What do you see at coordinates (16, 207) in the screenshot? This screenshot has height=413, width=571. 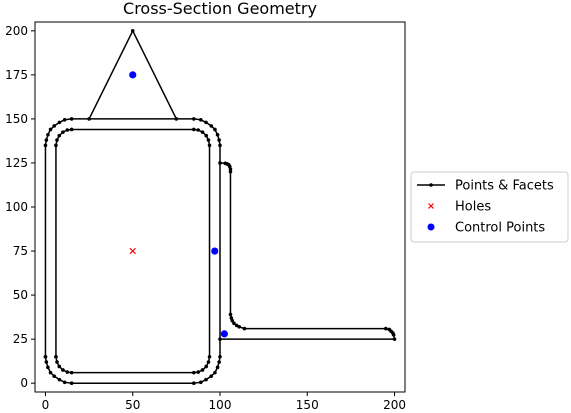 I see `y-tick-label: 100` at bounding box center [16, 207].